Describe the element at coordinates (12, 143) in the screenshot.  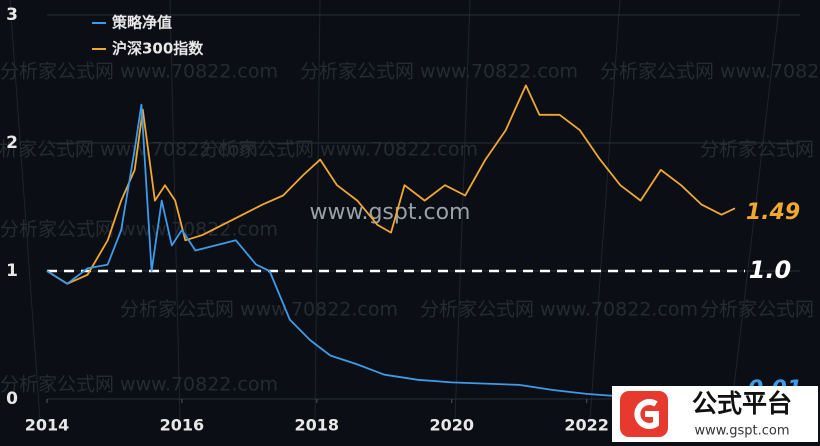
I see `y-tick-label: 2` at that location.